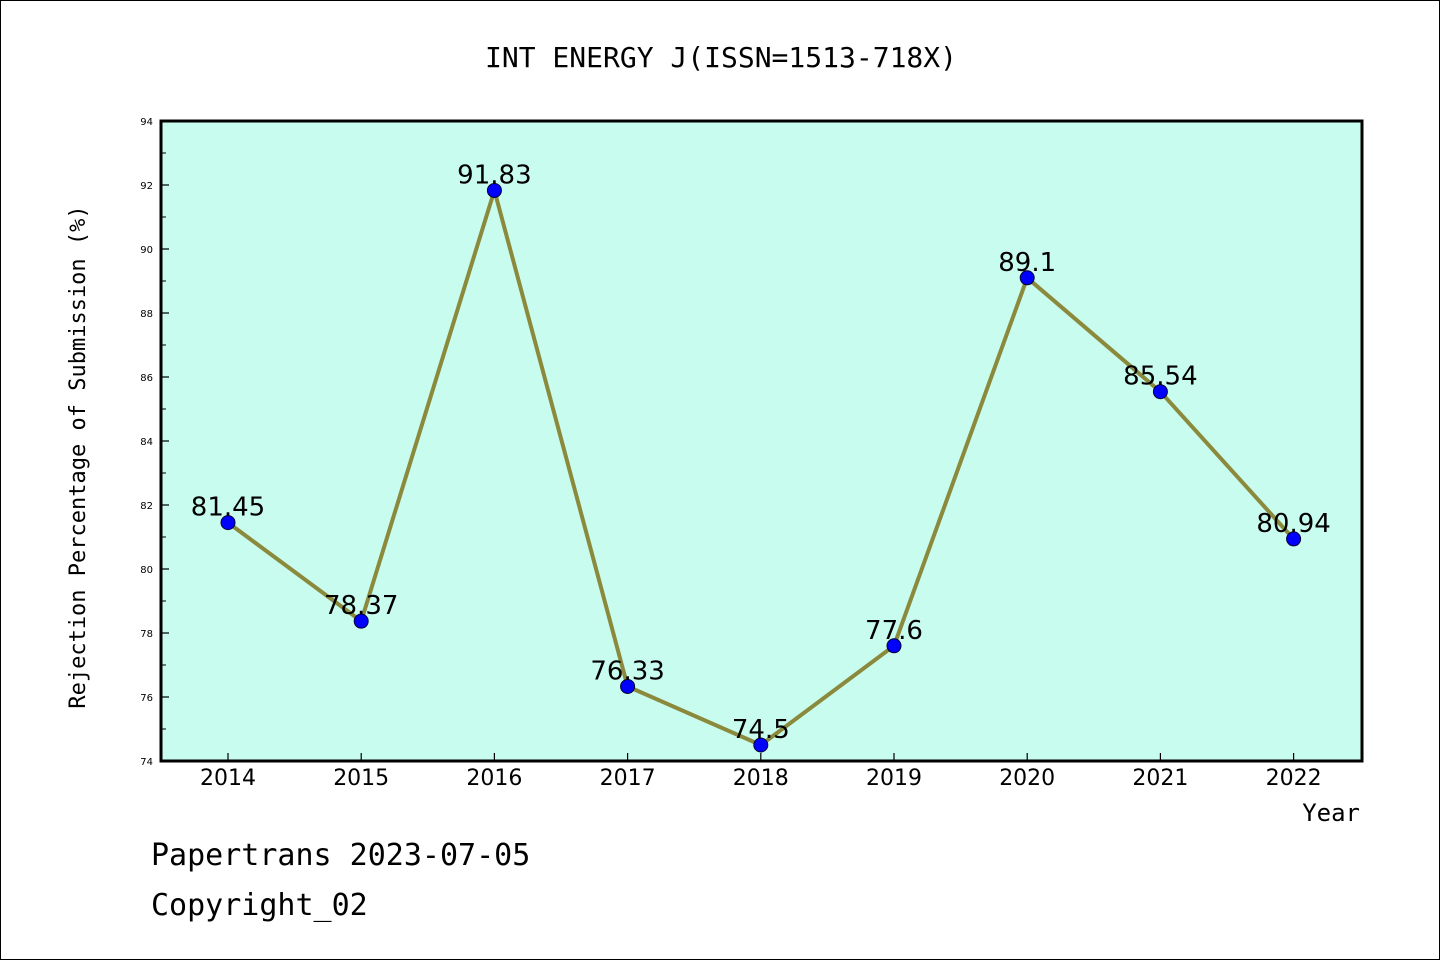  What do you see at coordinates (78, 456) in the screenshot?
I see `y-axis-label: Rejection Percentage of Submission (%)` at bounding box center [78, 456].